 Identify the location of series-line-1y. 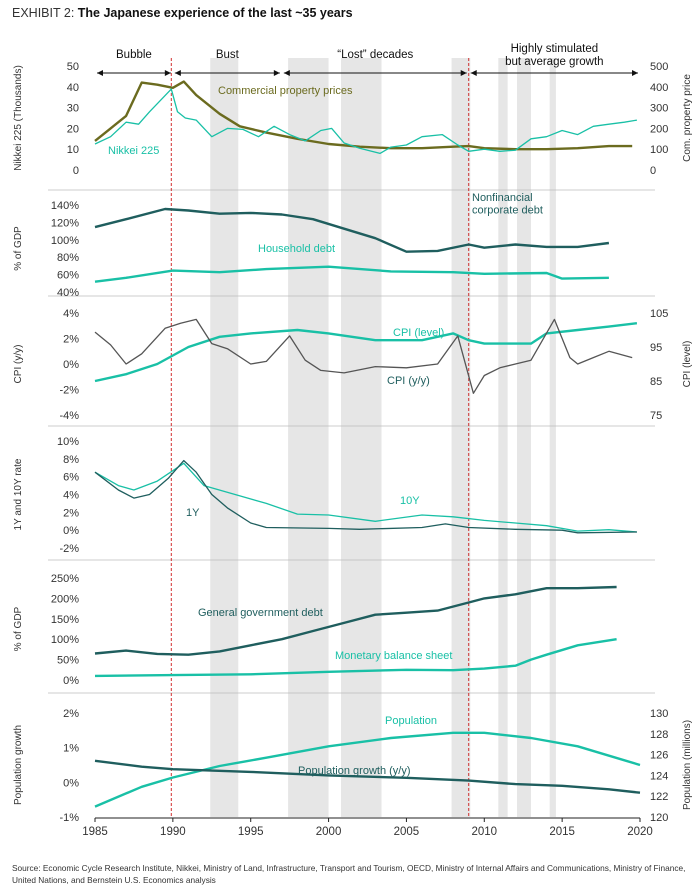
(365, 496).